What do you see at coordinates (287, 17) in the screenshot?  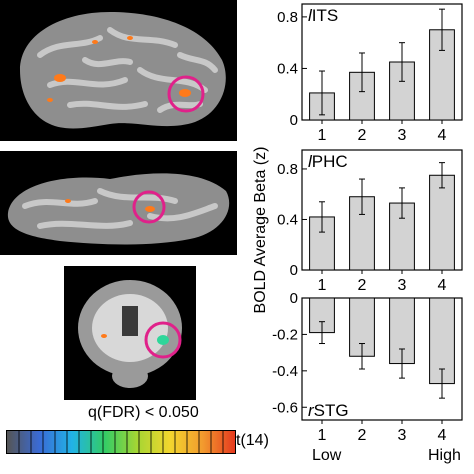 I see `y-tick-label-1-3: 0.8` at bounding box center [287, 17].